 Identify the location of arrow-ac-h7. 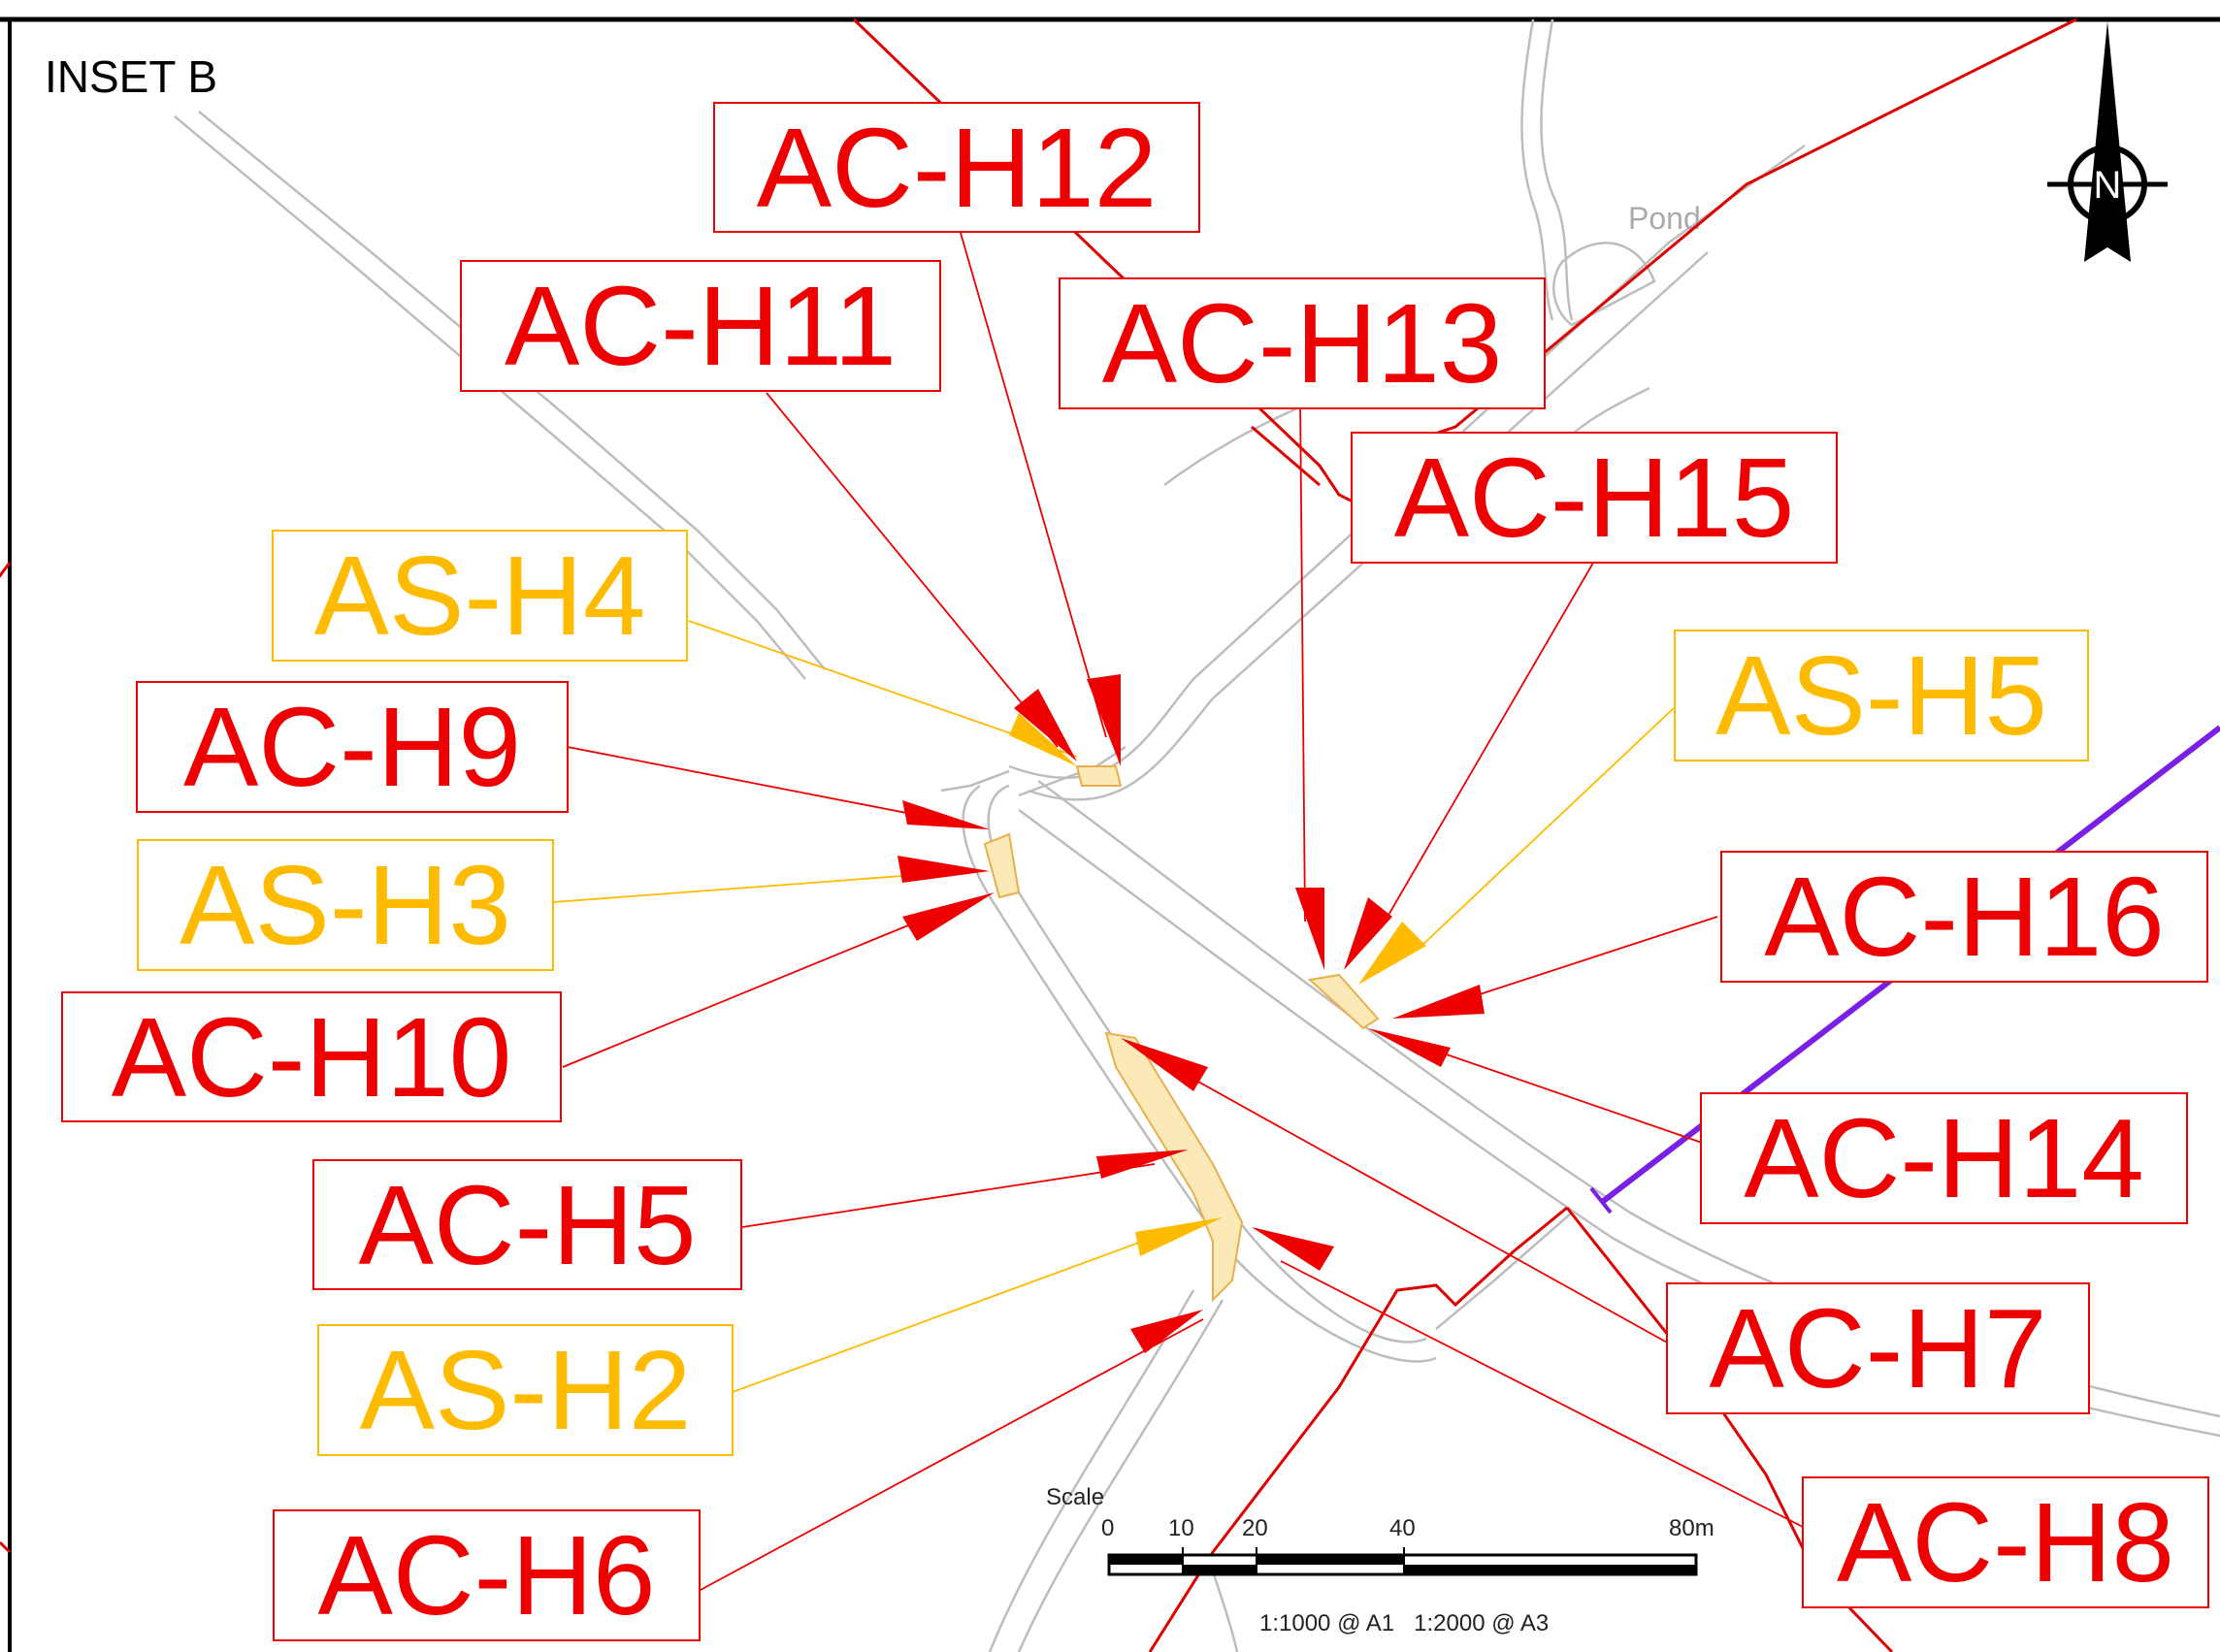
(1164, 1064).